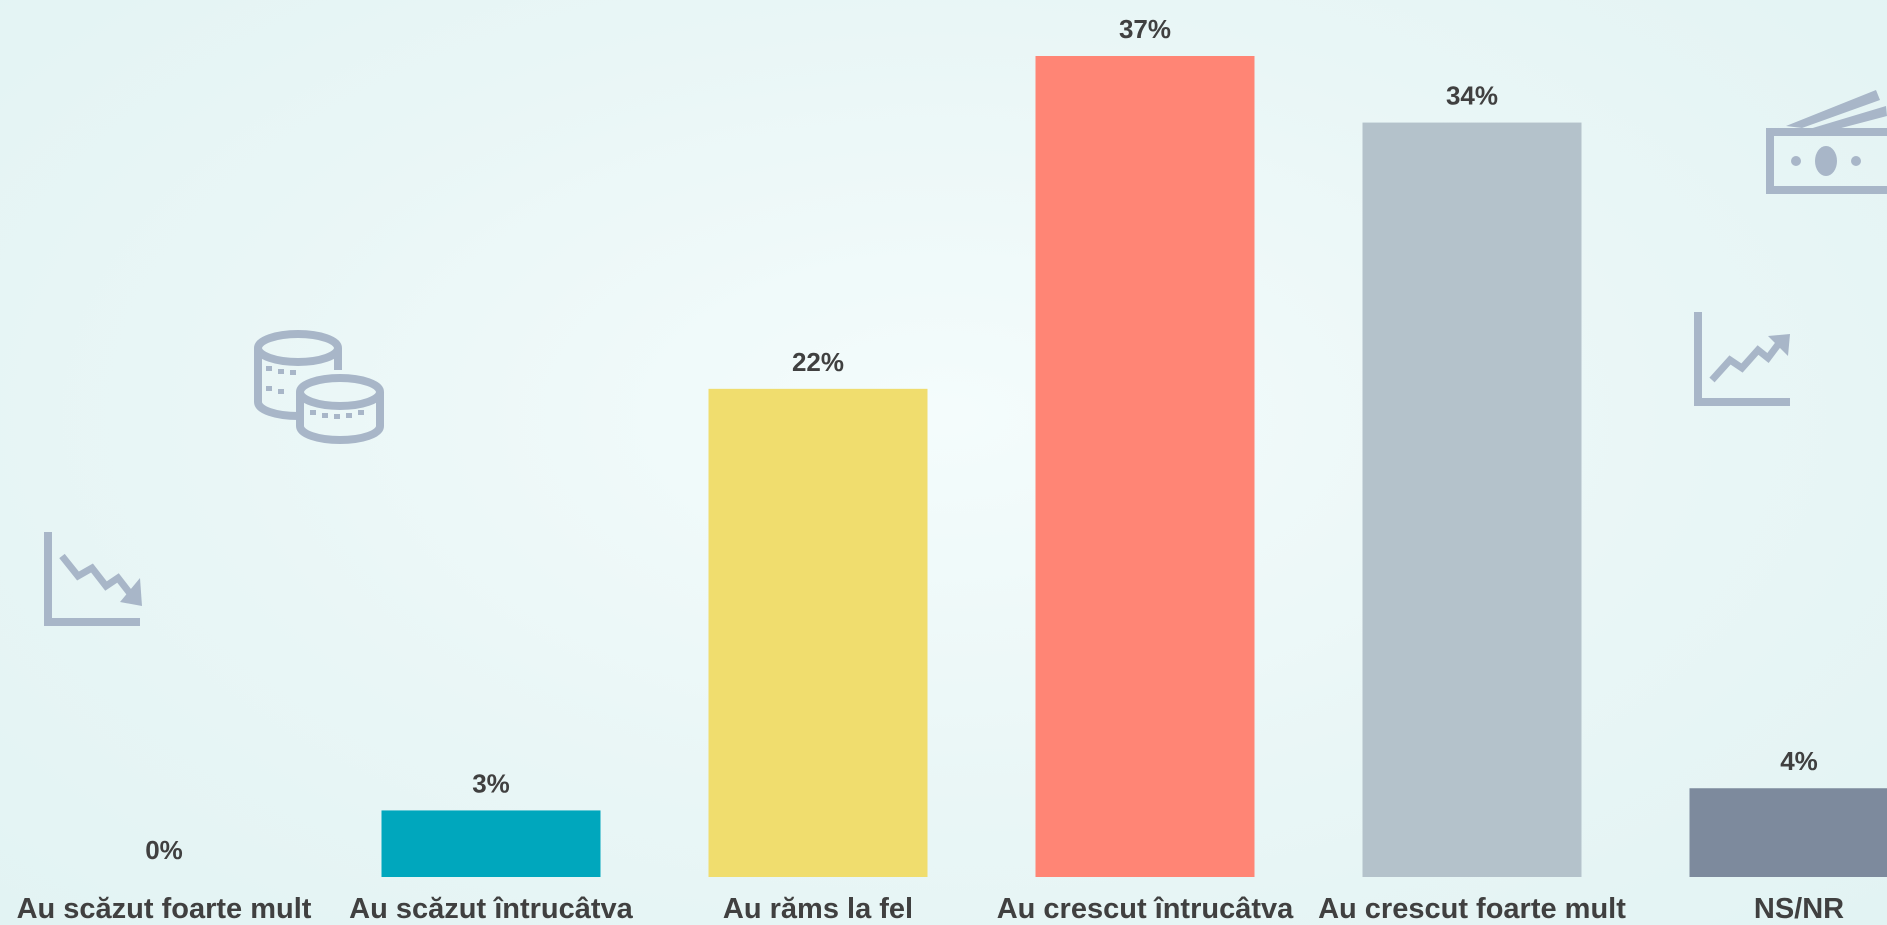 The image size is (1887, 925). I want to click on category-label: Au crescut foarte mult, so click(1472, 909).